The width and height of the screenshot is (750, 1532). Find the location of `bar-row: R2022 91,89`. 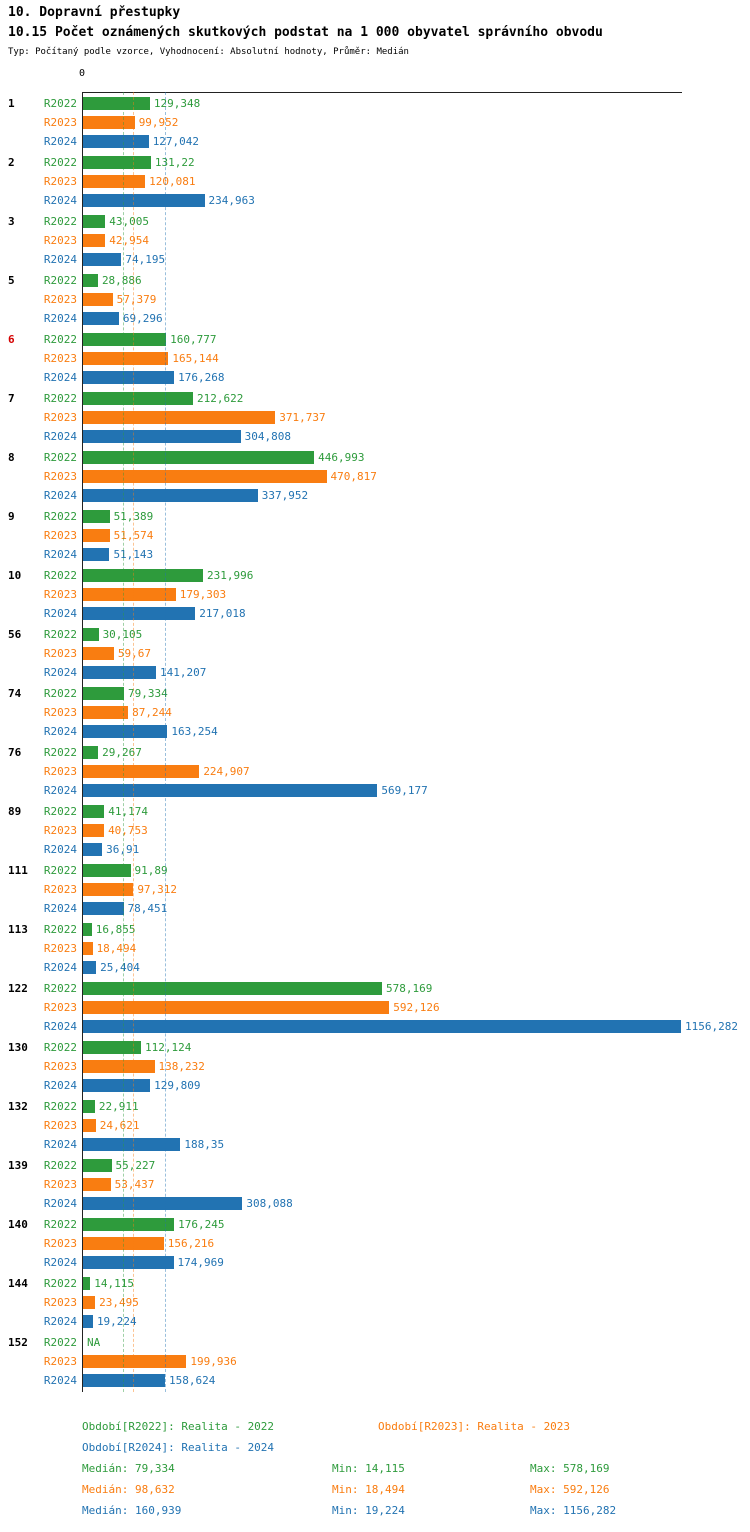

bar-row: R2022 91,89 is located at coordinates (375, 870).